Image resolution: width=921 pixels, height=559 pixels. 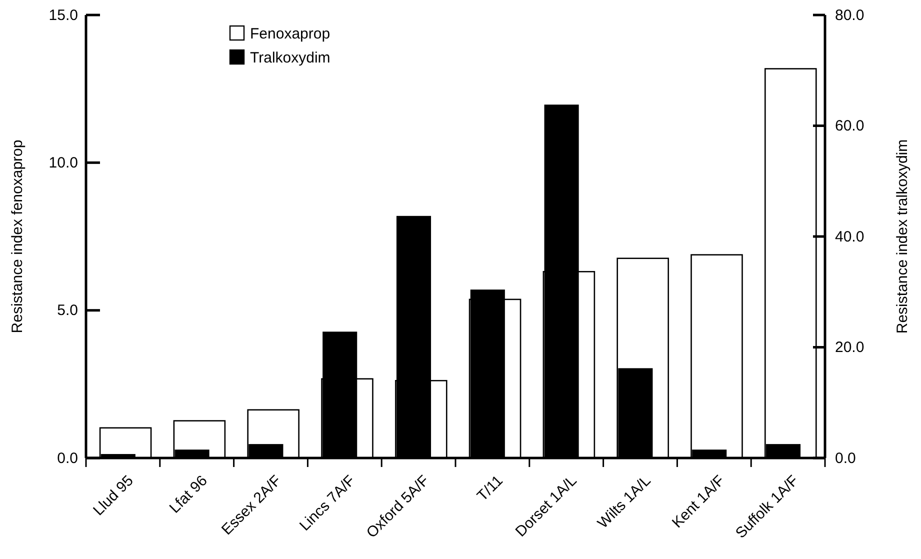 I want to click on y-tick-label: 5.0, so click(x=67, y=311).